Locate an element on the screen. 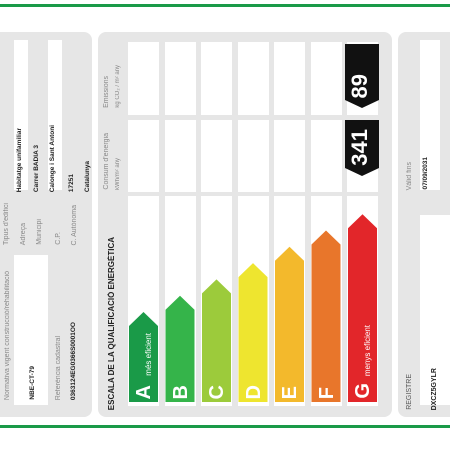 The height and width of the screenshot is (450, 450). top-rule is located at coordinates (225, 5).